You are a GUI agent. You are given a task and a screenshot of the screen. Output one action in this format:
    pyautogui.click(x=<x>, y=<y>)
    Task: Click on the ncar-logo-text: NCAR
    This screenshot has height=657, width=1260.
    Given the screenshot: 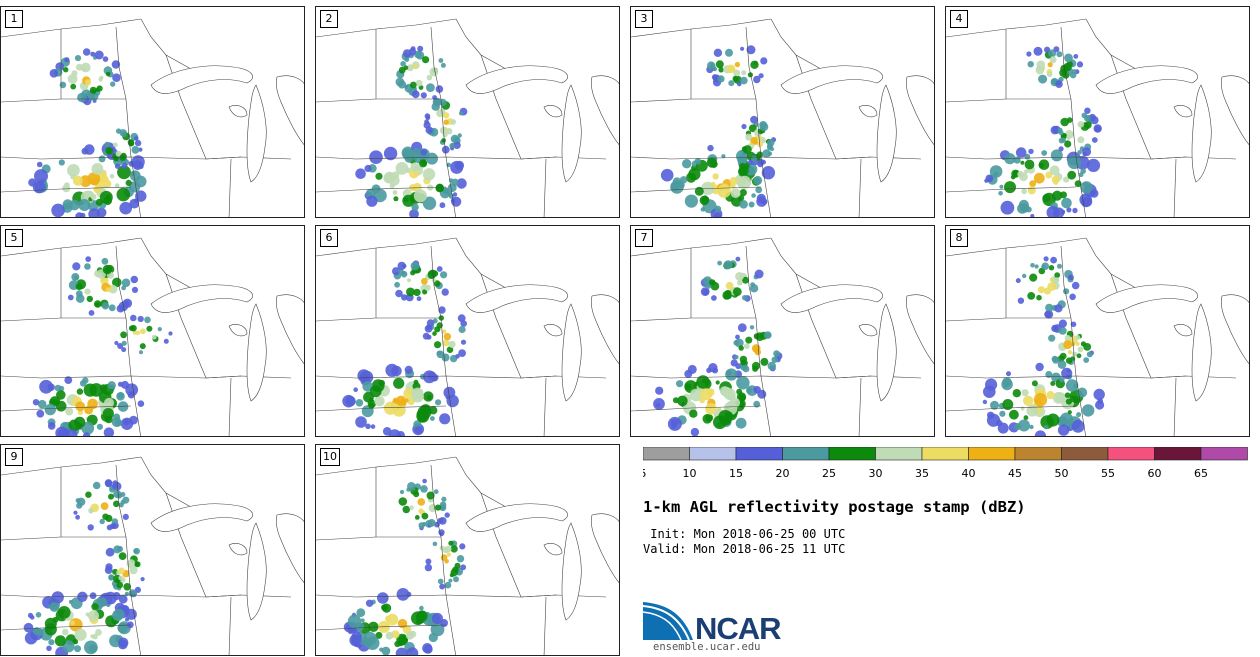 What is the action you would take?
    pyautogui.click(x=738, y=626)
    